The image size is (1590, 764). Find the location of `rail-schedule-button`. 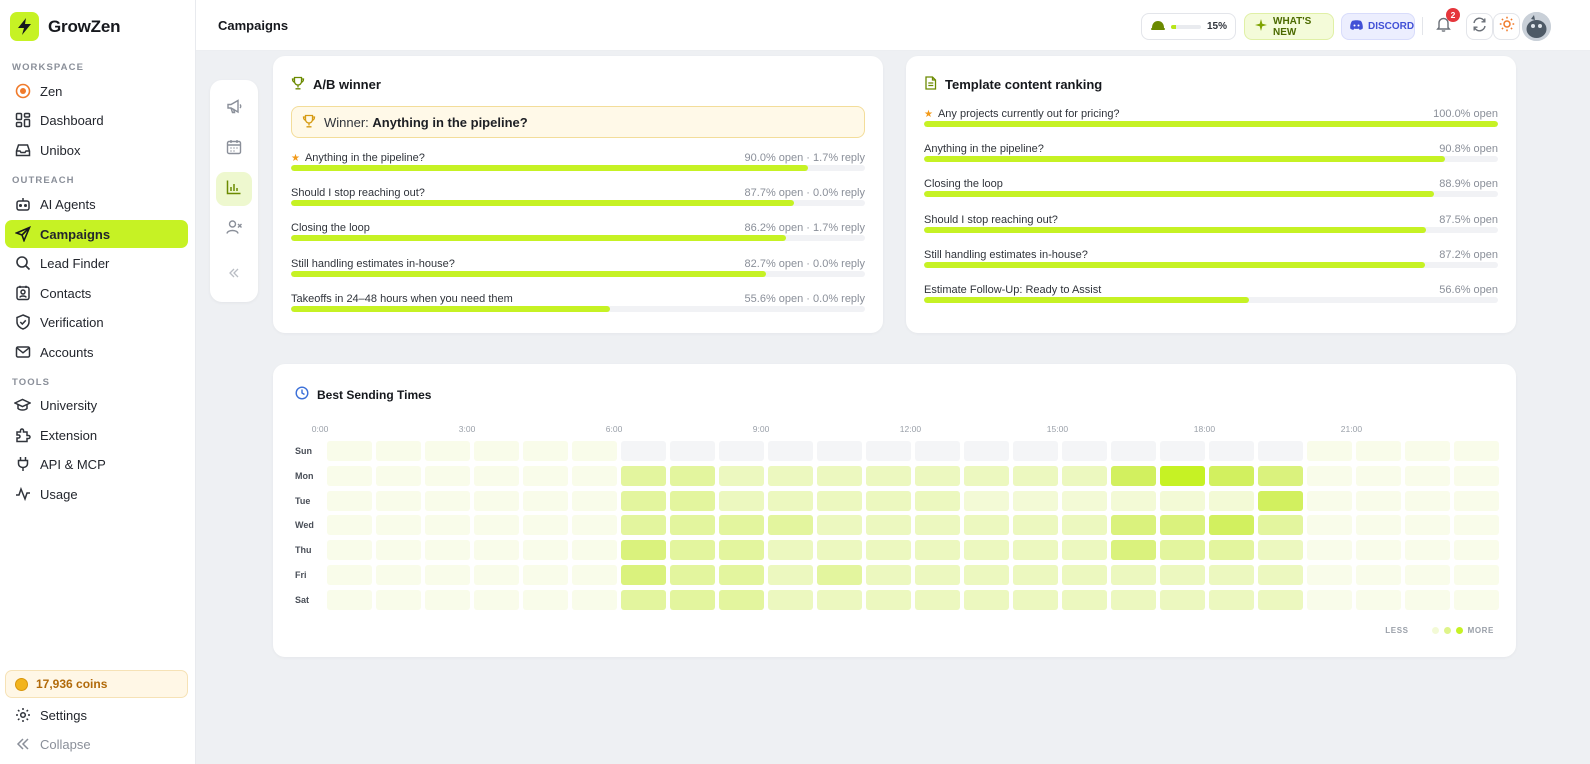

rail-schedule-button is located at coordinates (234, 149).